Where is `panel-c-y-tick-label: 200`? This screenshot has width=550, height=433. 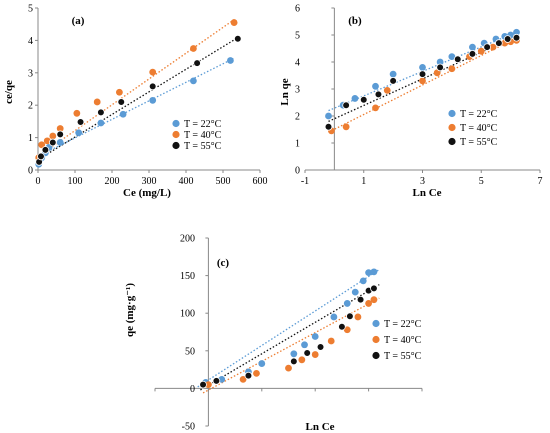
panel-c-y-tick-label: 200 is located at coordinates (187, 239).